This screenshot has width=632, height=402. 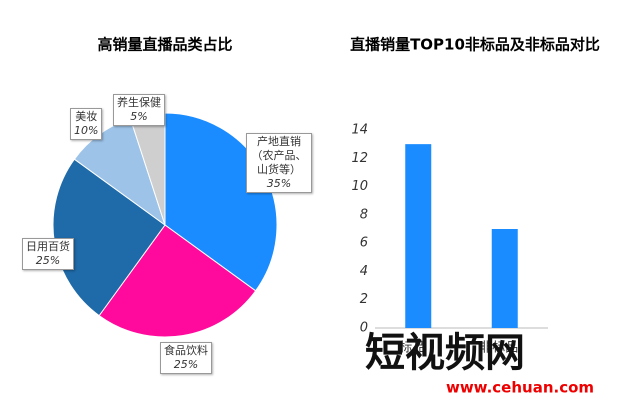 I want to click on x-tick-label: 标品, so click(x=412, y=348).